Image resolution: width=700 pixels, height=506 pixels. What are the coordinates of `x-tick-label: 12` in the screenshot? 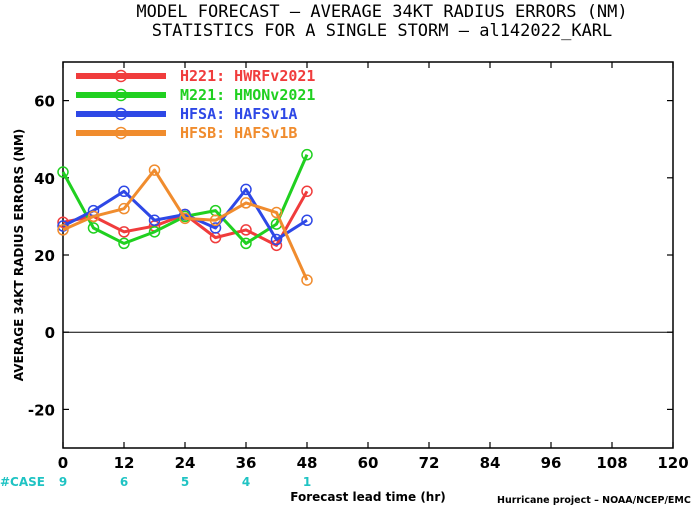 It's located at (124, 463).